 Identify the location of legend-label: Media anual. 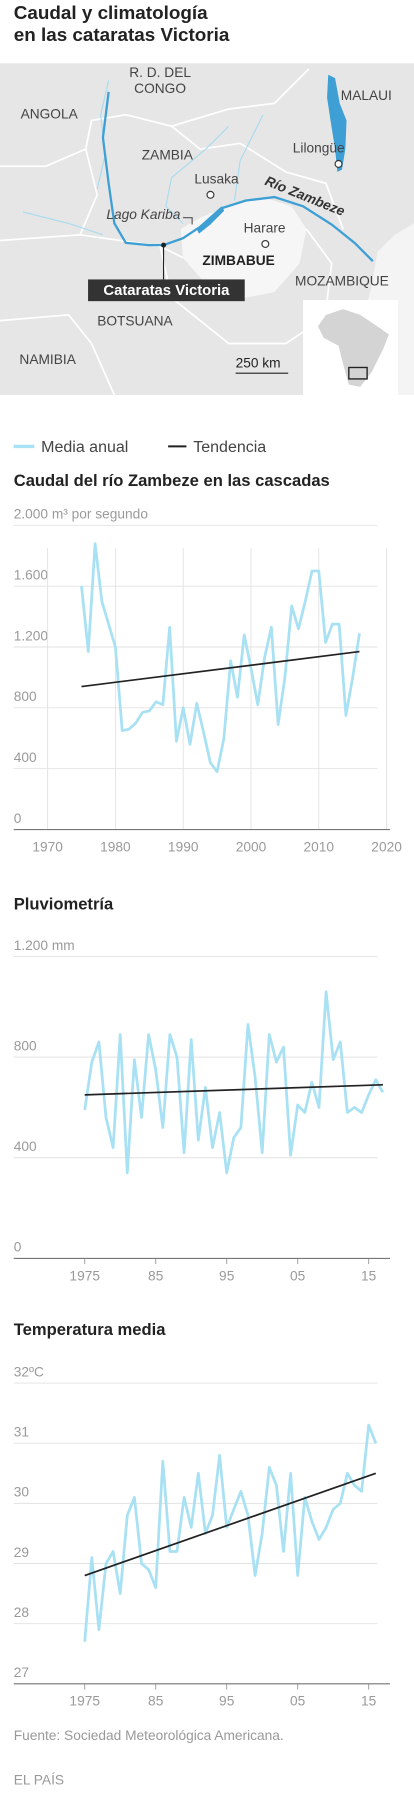
(84, 447).